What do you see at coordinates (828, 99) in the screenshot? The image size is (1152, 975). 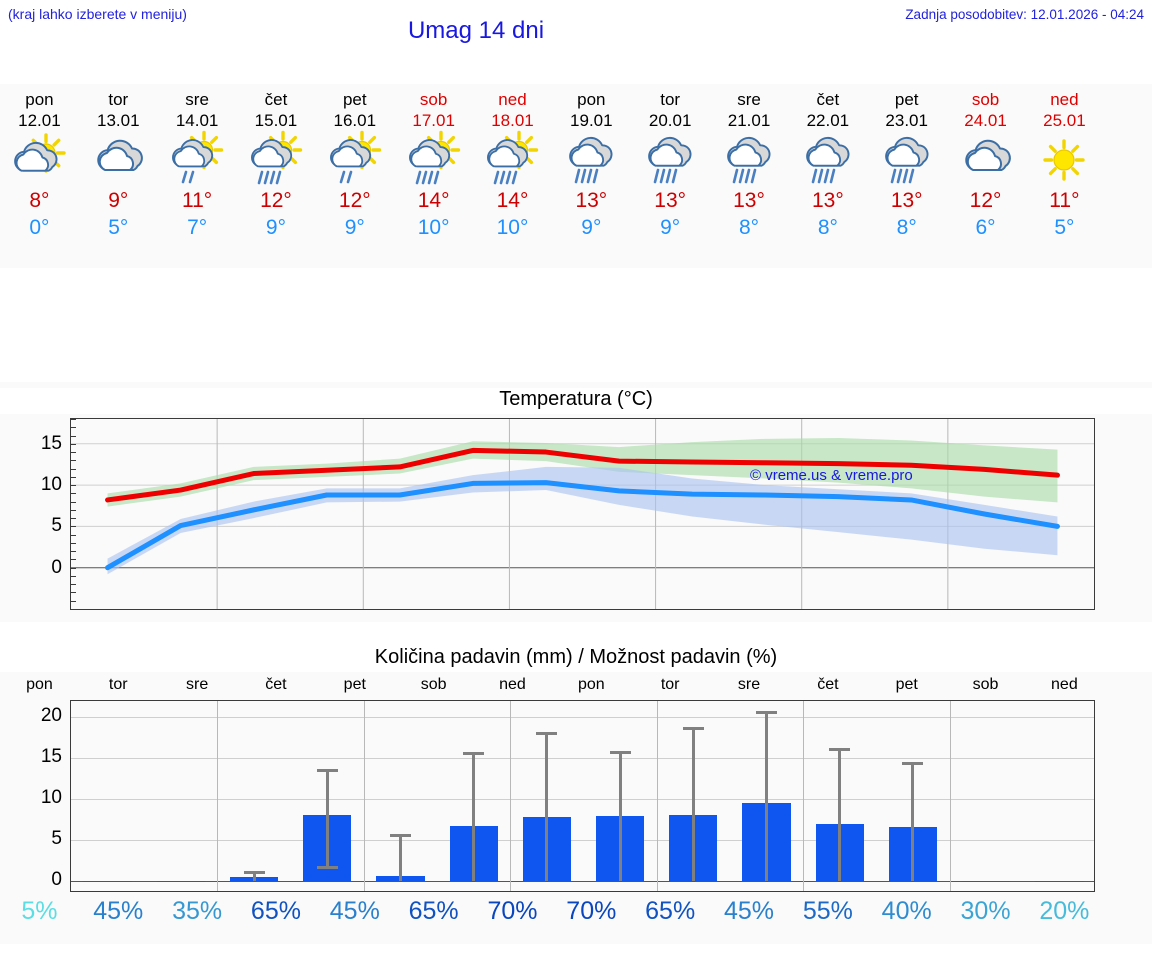 I see `day-of-week: čet` at bounding box center [828, 99].